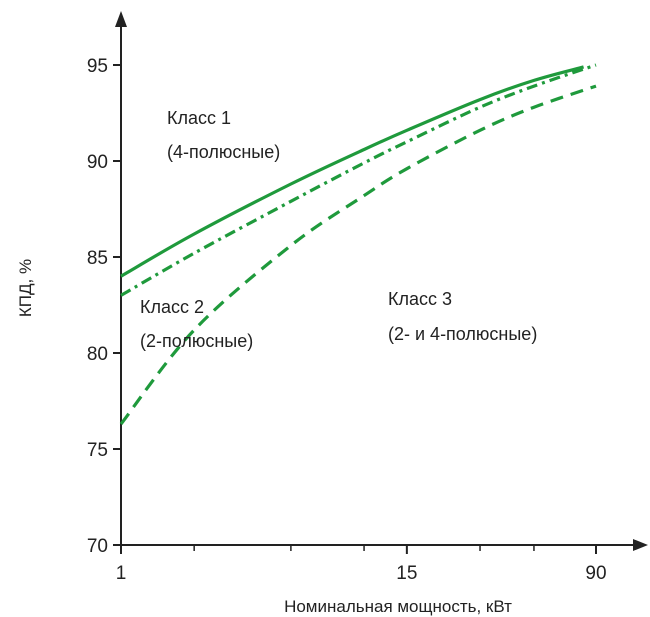 The height and width of the screenshot is (617, 650). I want to click on x-axis-arrow, so click(640, 545).